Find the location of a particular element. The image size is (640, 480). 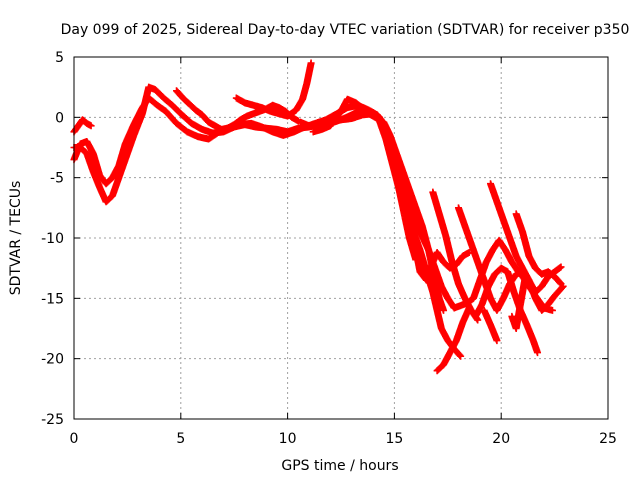

x-tick-label: 15 is located at coordinates (394, 439).